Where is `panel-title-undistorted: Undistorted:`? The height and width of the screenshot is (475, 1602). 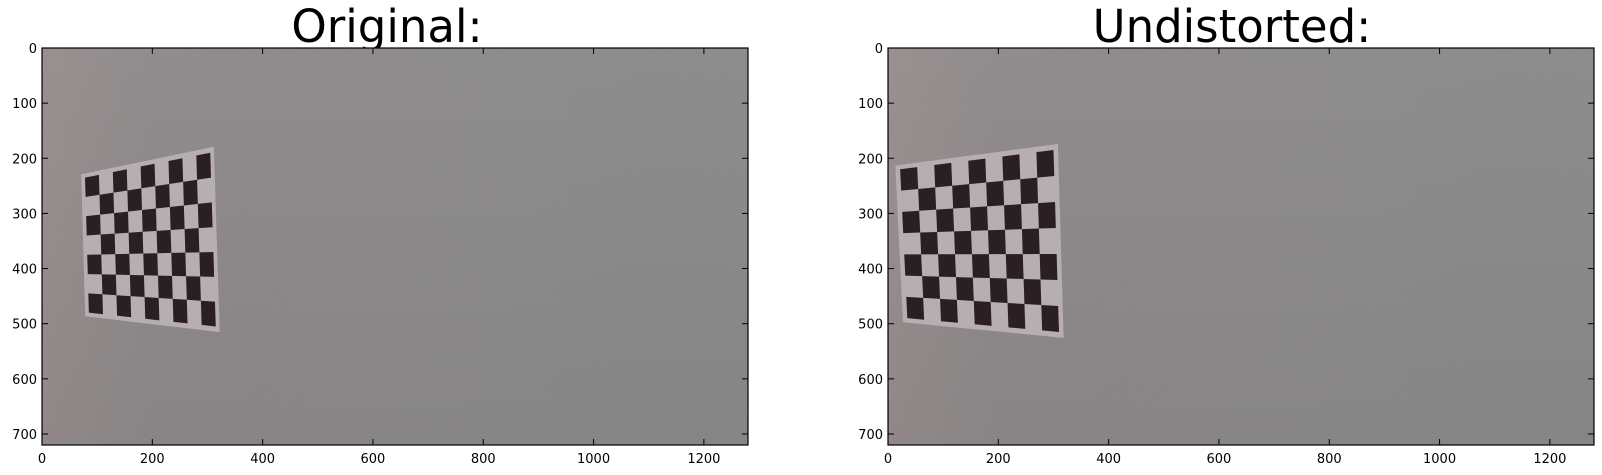
panel-title-undistorted: Undistorted: is located at coordinates (1232, 26).